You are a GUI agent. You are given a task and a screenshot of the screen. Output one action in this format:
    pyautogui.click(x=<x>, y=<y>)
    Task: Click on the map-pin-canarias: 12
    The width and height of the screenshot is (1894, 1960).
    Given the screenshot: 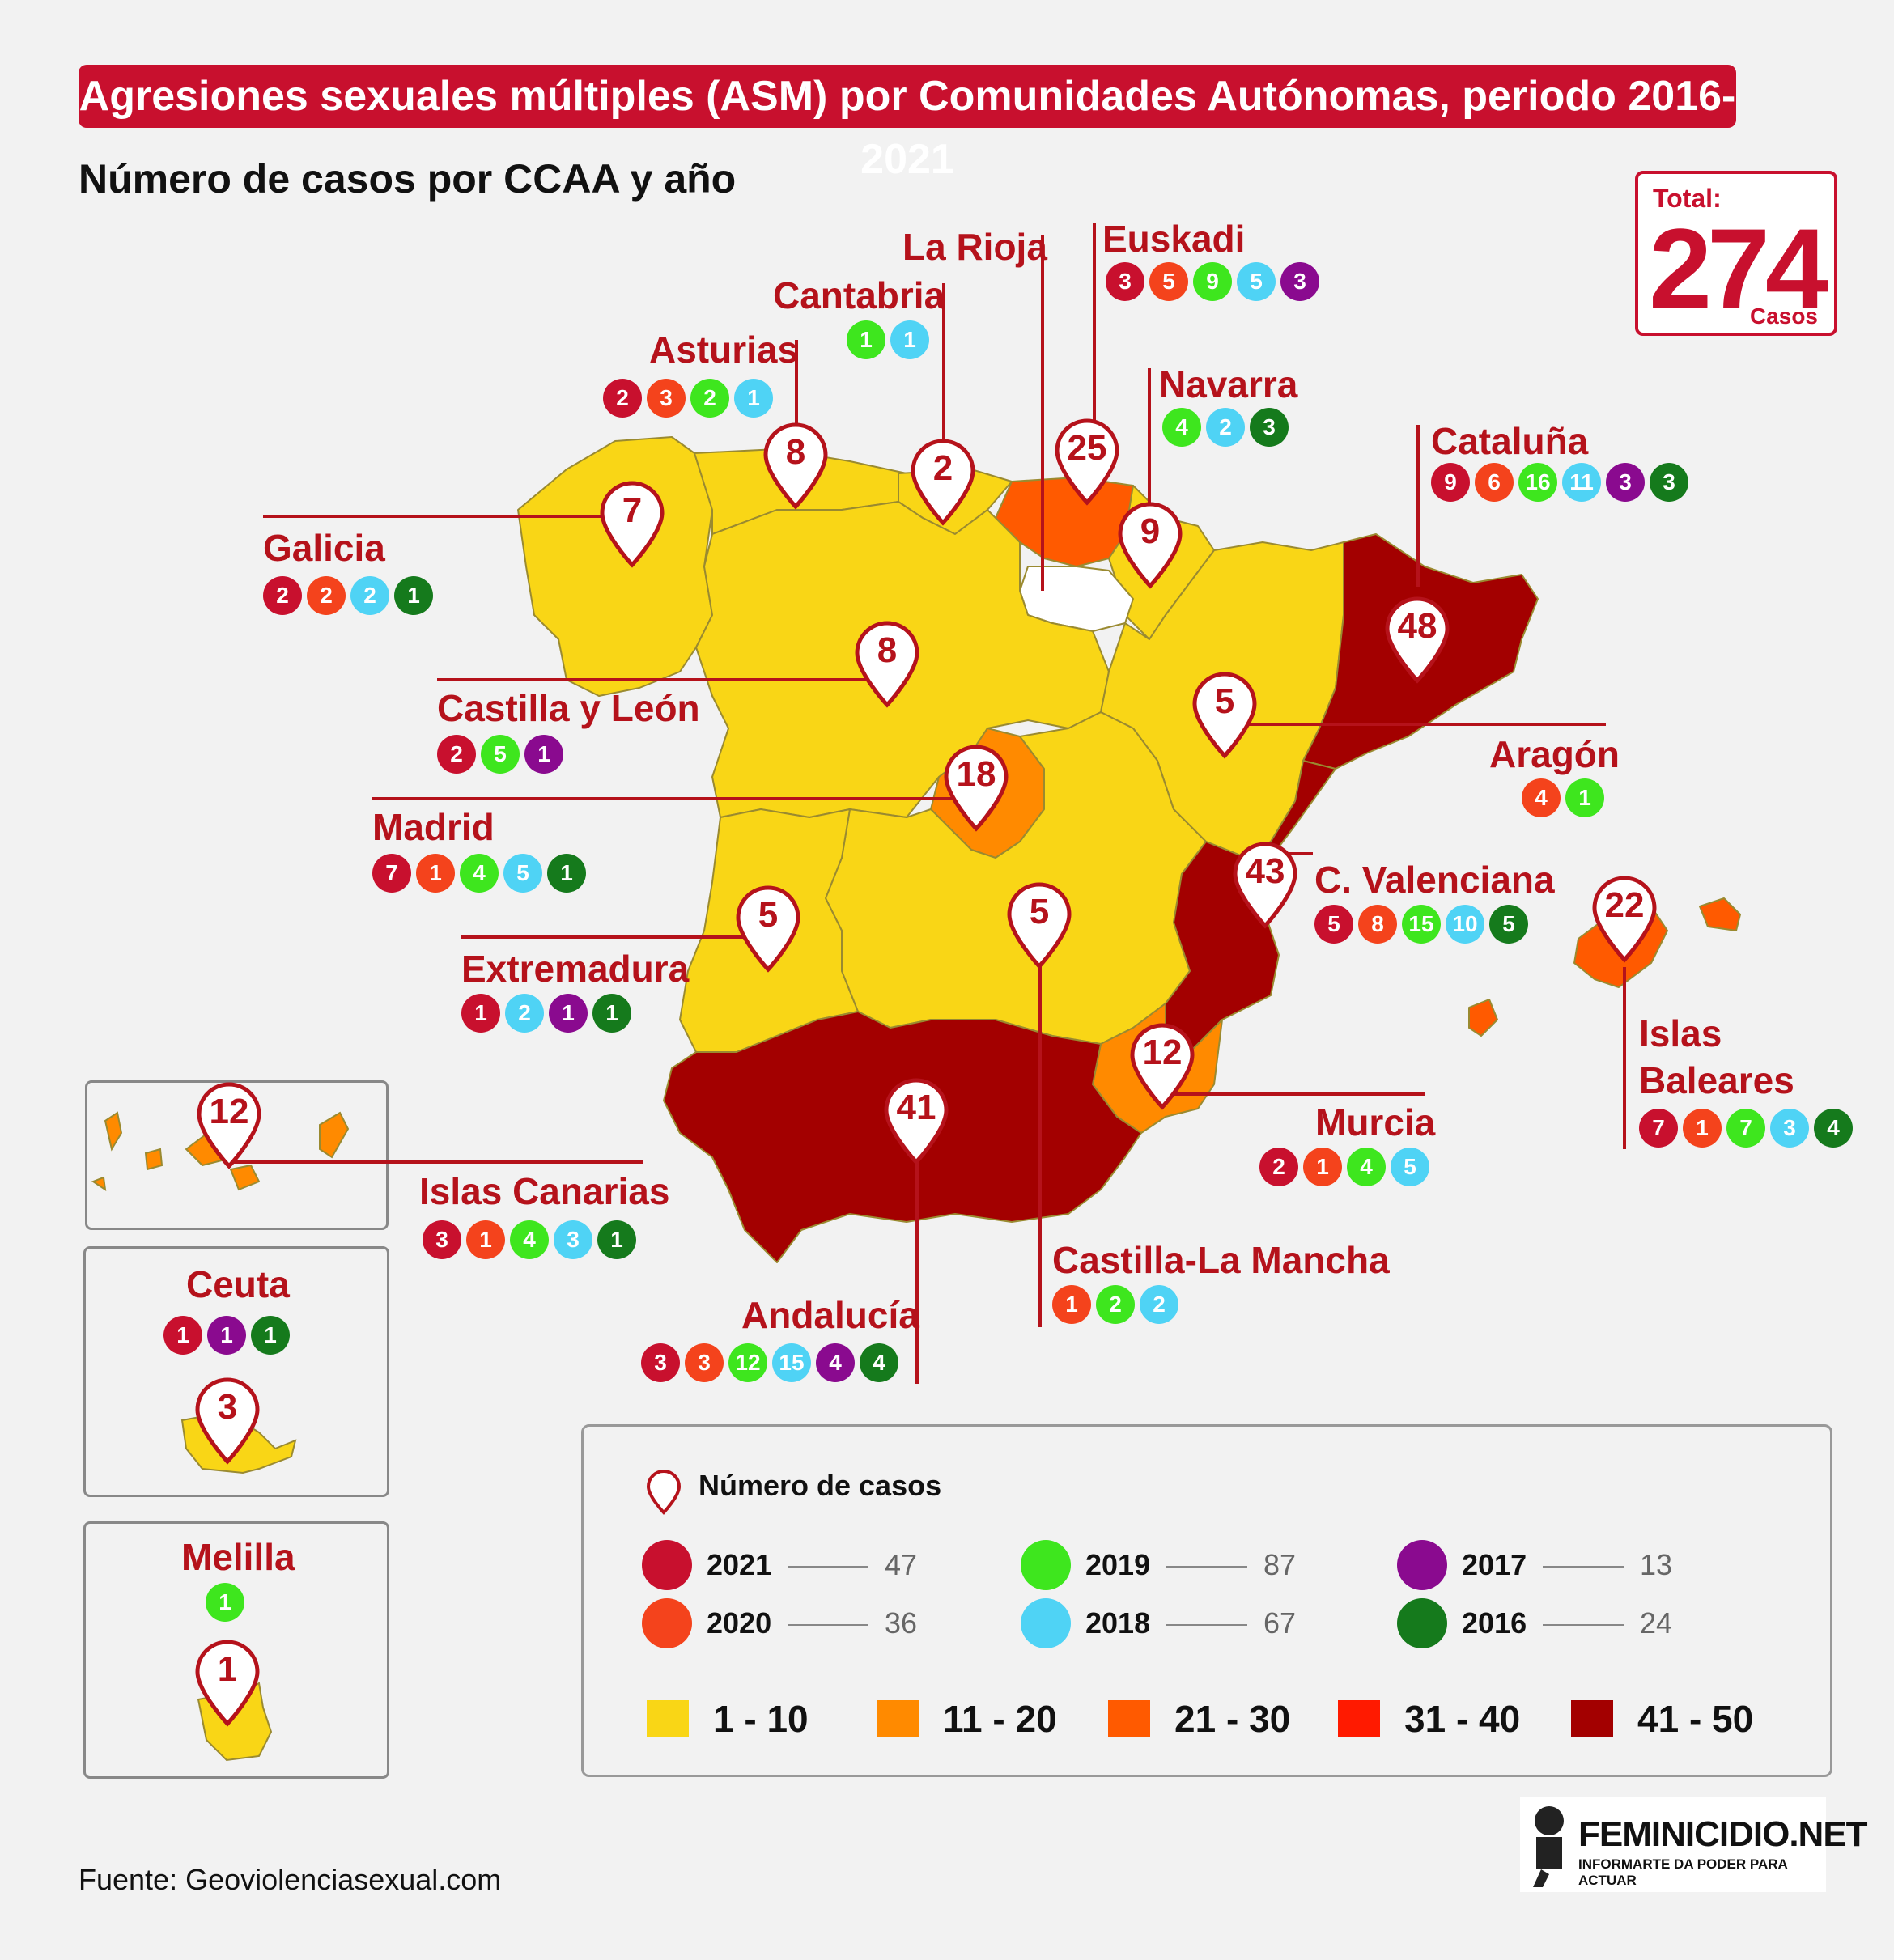 What is the action you would take?
    pyautogui.click(x=229, y=1124)
    